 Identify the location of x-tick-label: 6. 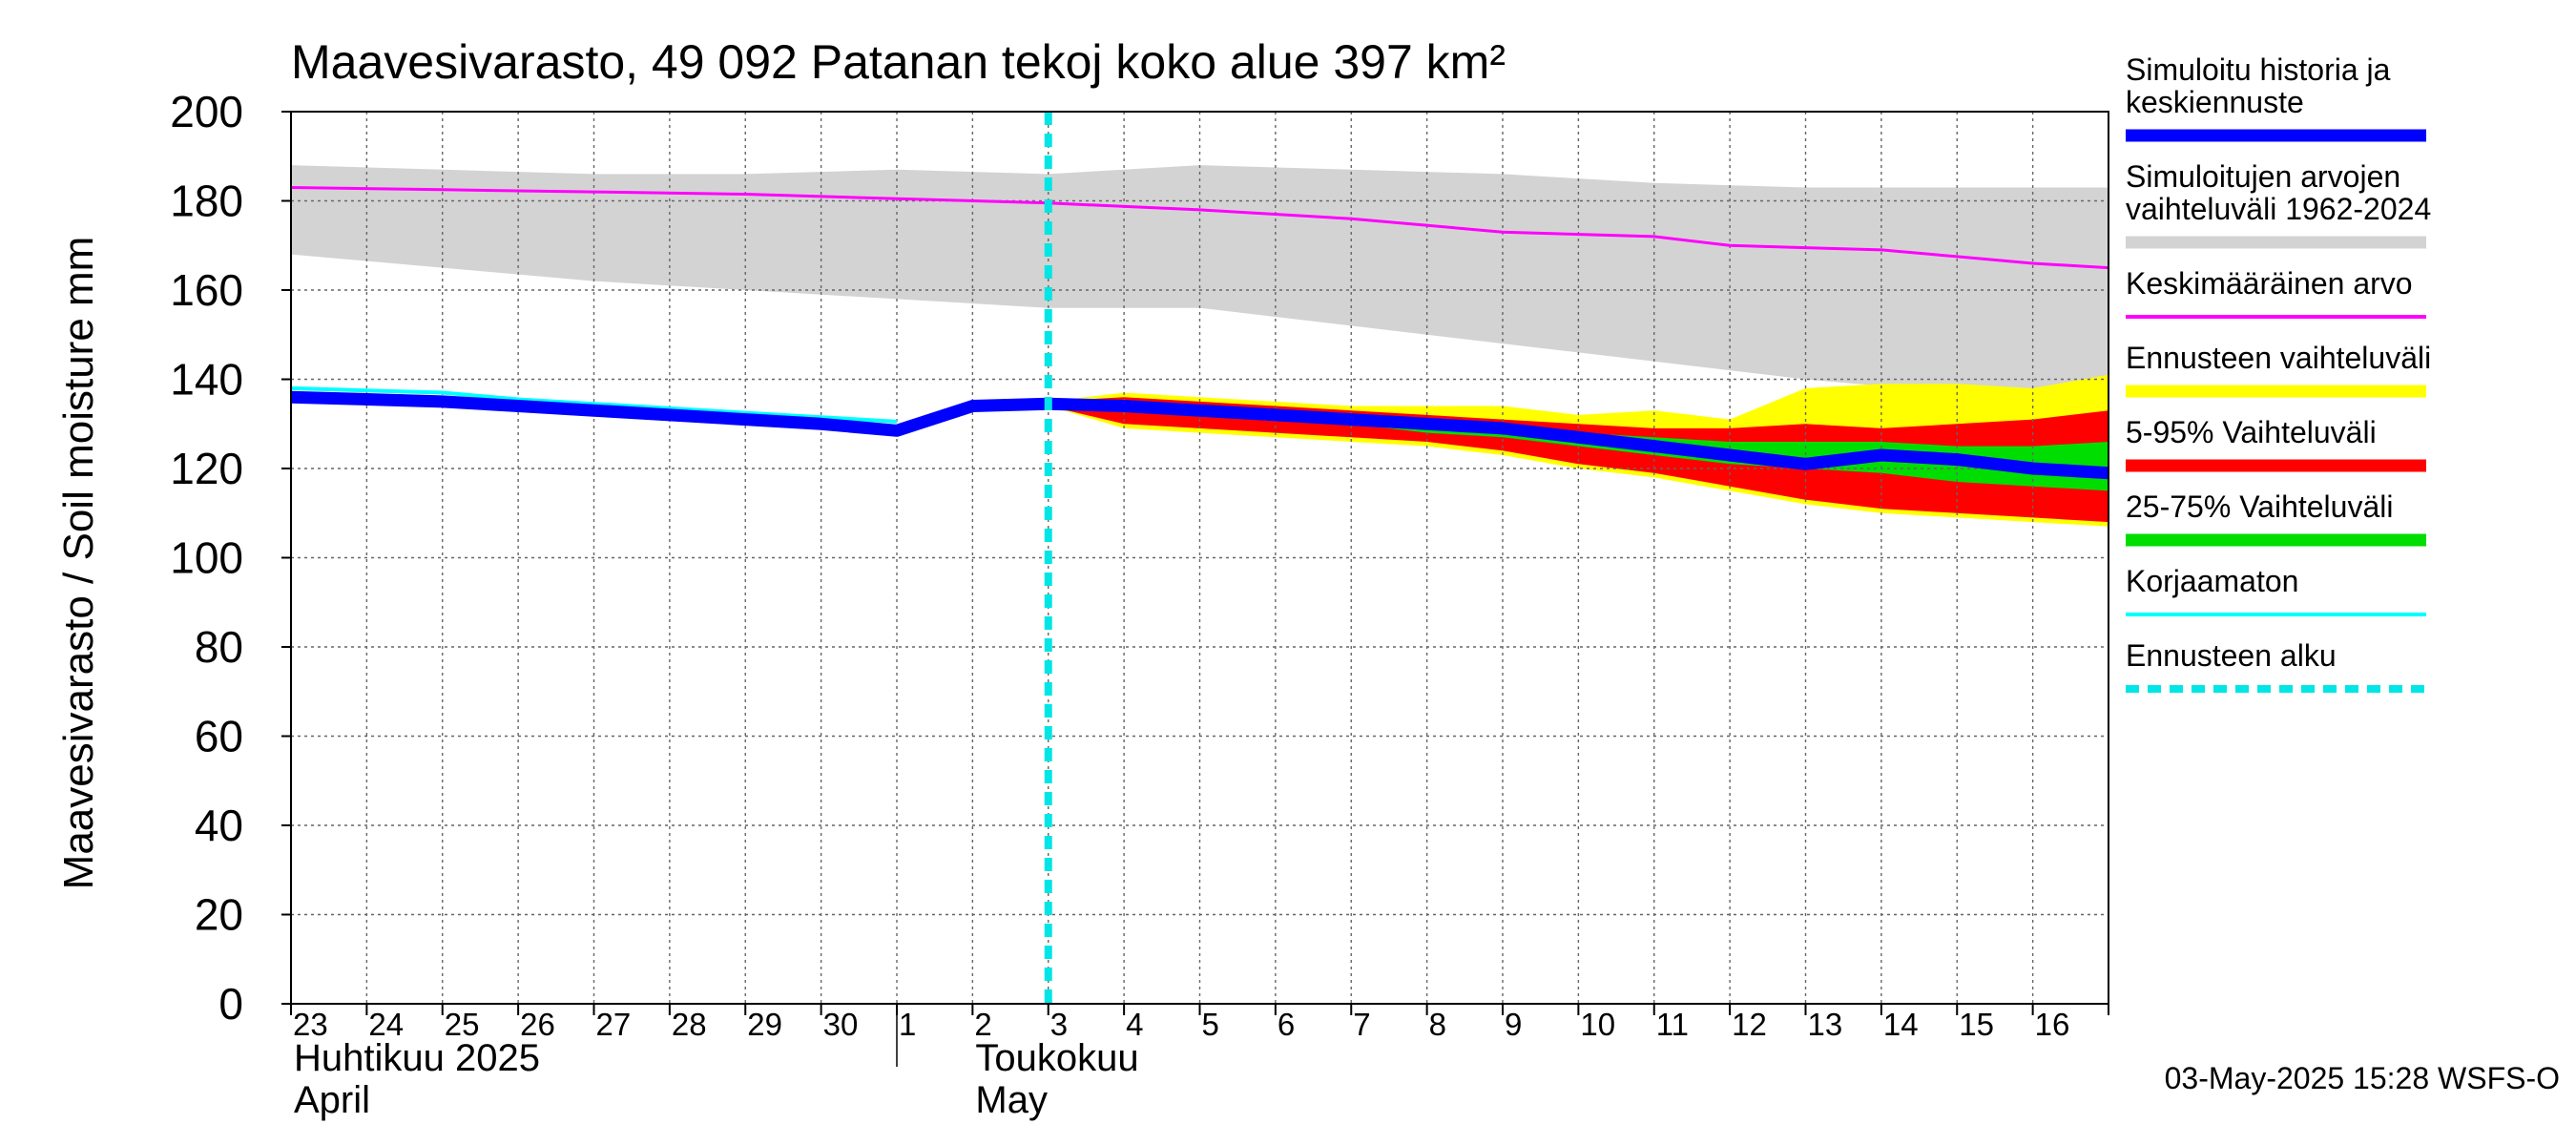
(1286, 1025).